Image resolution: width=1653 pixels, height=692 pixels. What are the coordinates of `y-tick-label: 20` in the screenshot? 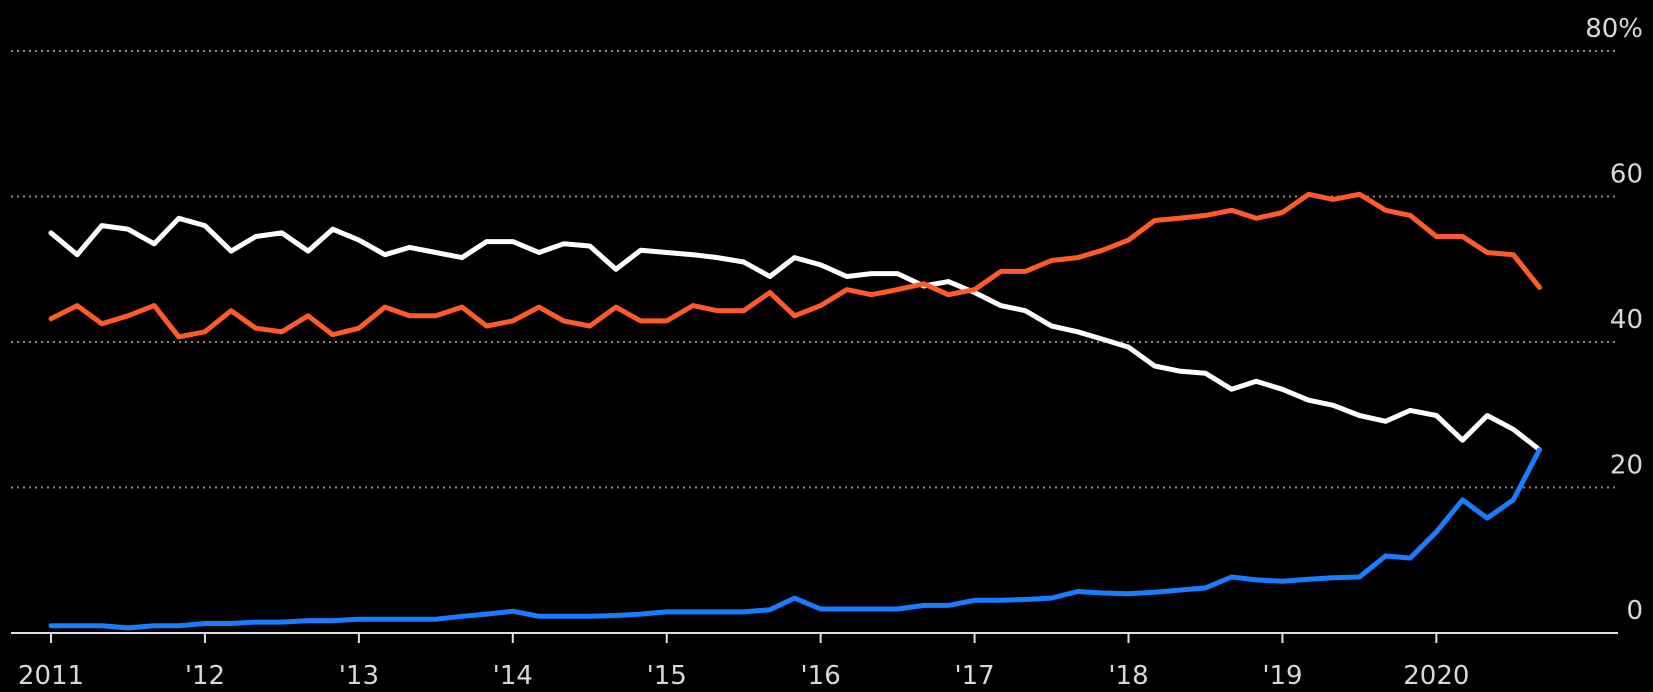 It's located at (1626, 466).